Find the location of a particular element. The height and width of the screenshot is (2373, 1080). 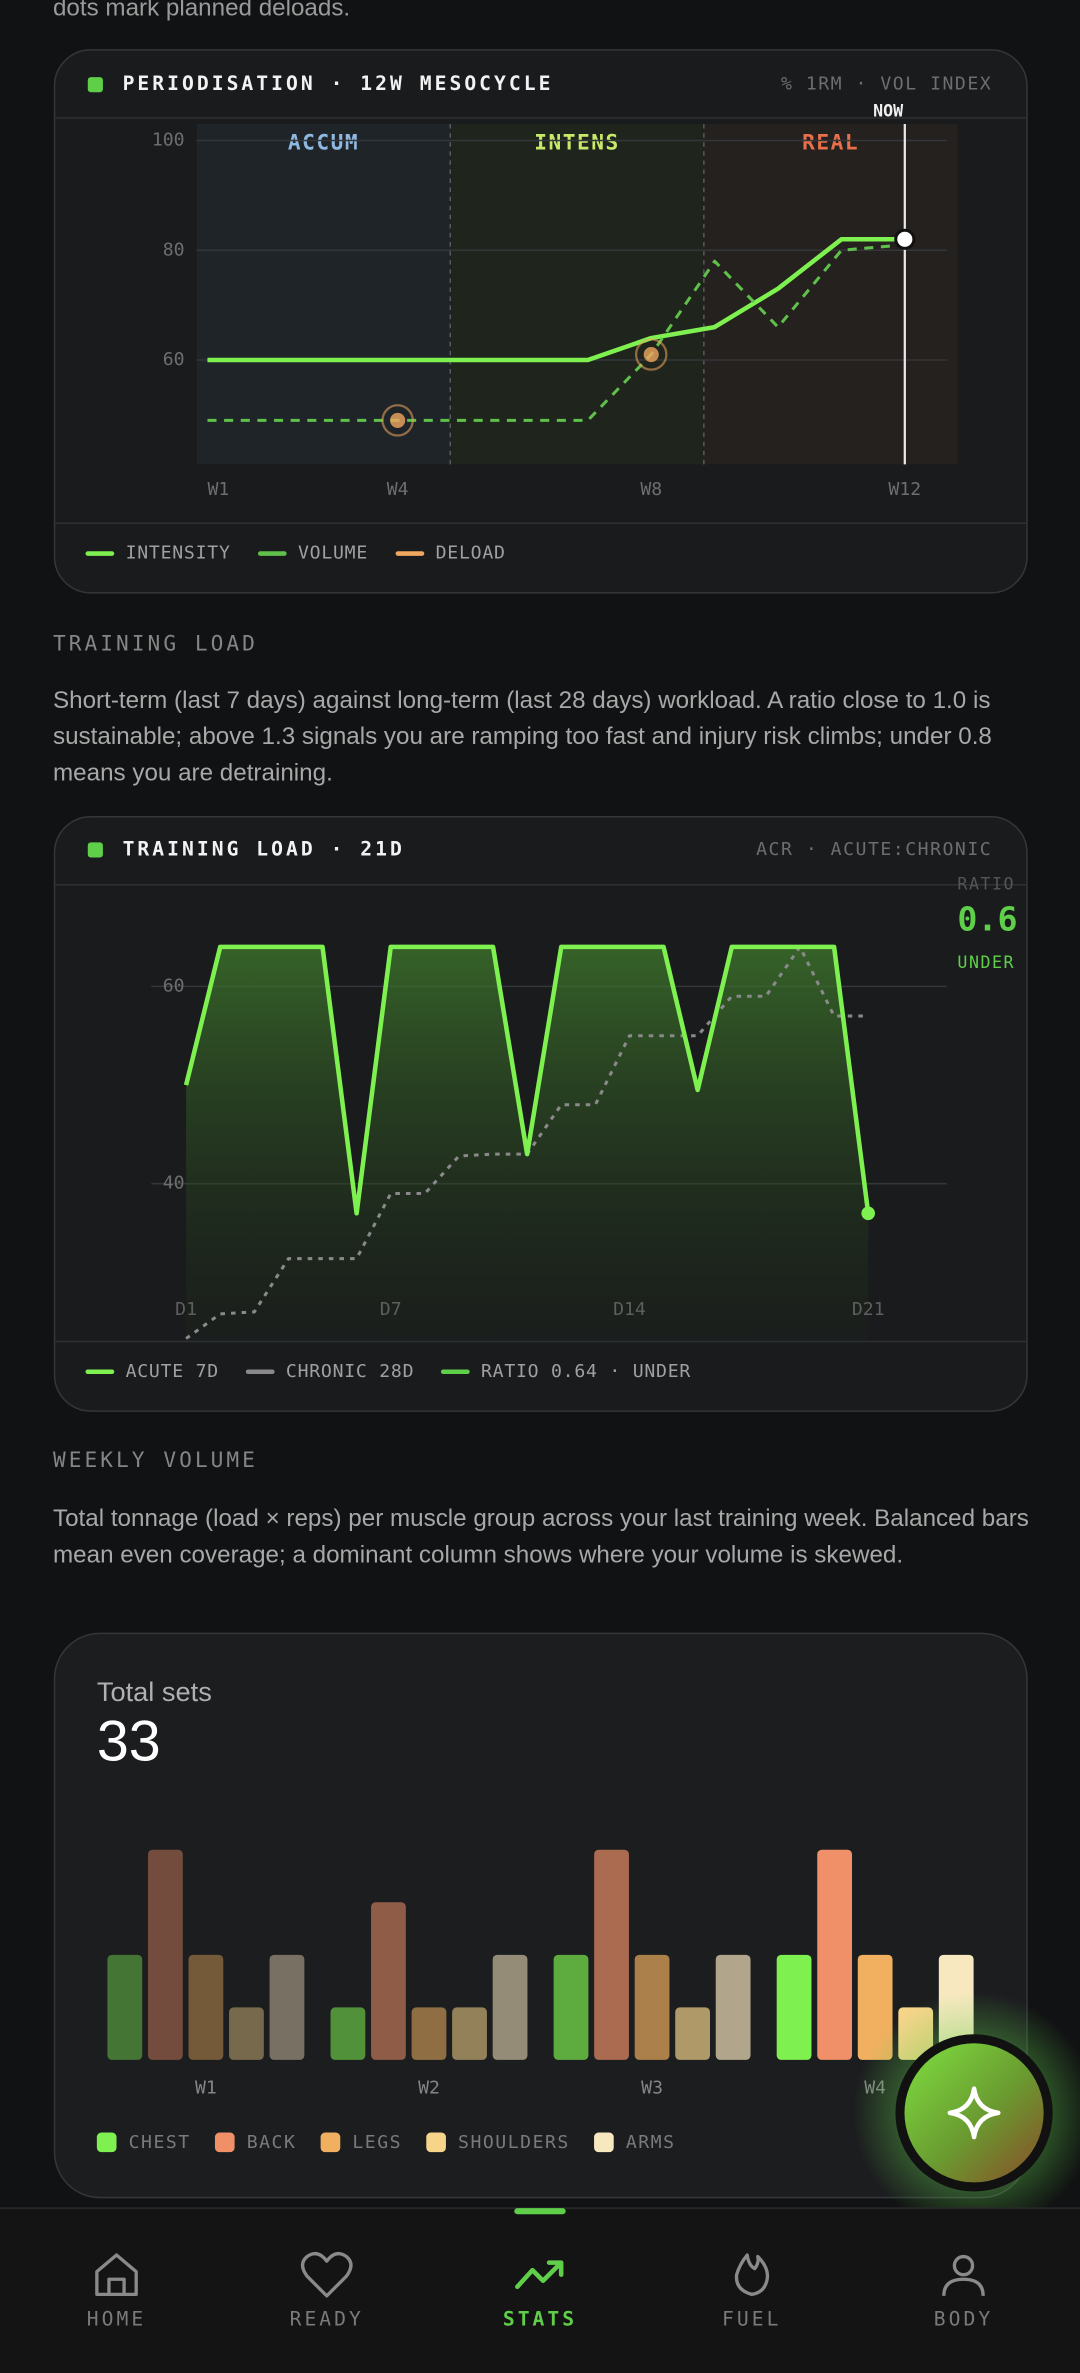

nav-icon-home is located at coordinates (116, 2275).